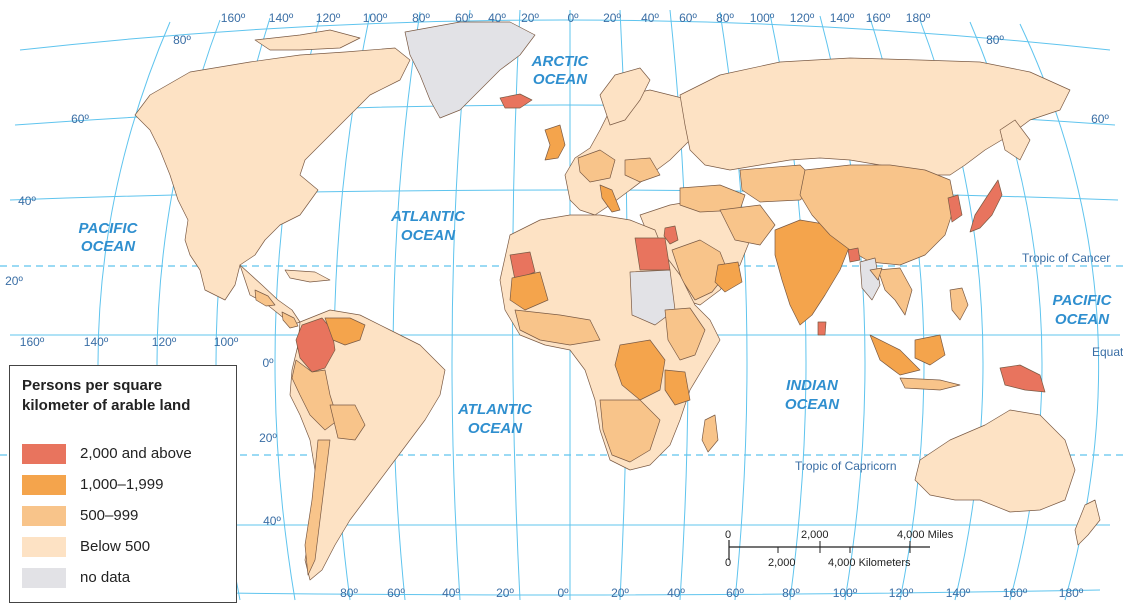 The image size is (1123, 609). Describe the element at coordinates (495, 409) in the screenshot. I see `atlantic-ocean-south-label-1: ATLANTIC` at that location.